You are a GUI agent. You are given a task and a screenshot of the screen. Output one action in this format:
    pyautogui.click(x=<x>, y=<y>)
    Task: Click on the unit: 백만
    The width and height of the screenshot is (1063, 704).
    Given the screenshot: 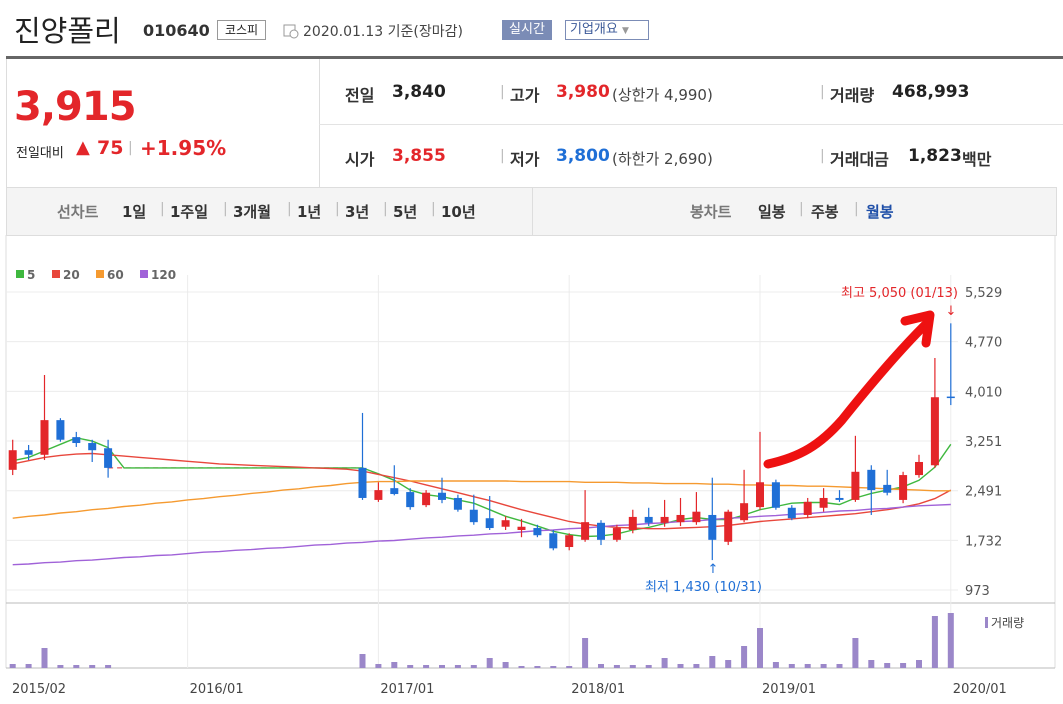 What is the action you would take?
    pyautogui.click(x=977, y=159)
    